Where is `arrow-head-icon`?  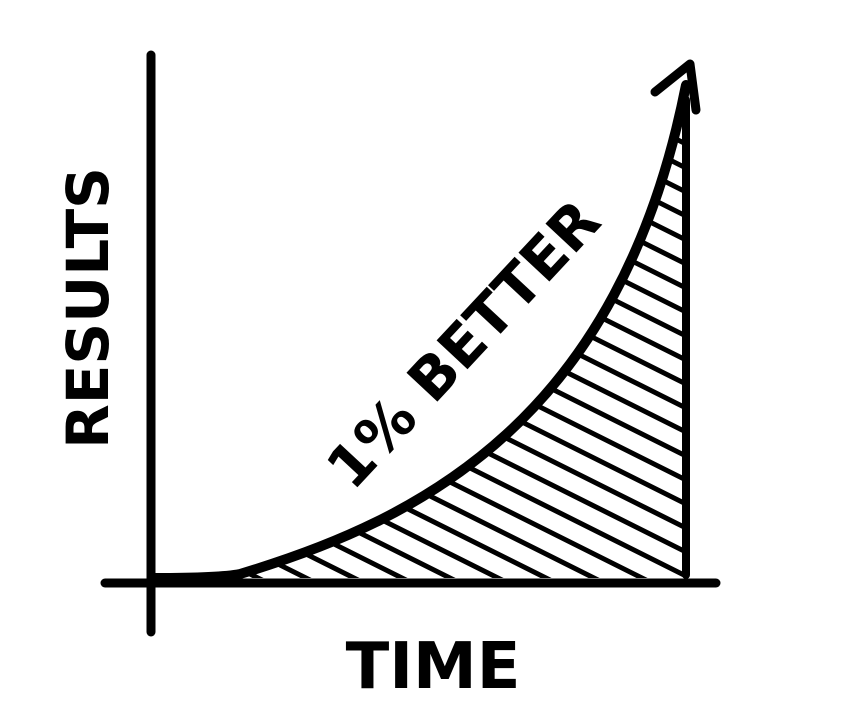
arrow-head-icon is located at coordinates (675, 87).